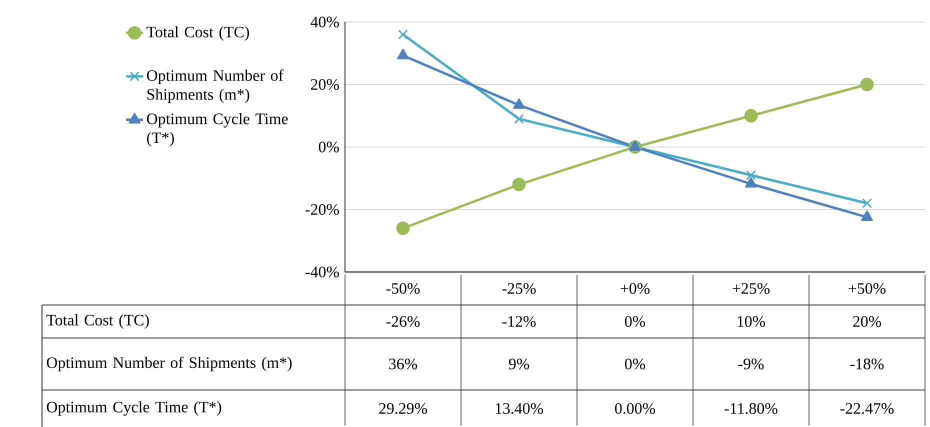 The image size is (930, 427). Describe the element at coordinates (751, 408) in the screenshot. I see `data-label: -11.80%` at that location.